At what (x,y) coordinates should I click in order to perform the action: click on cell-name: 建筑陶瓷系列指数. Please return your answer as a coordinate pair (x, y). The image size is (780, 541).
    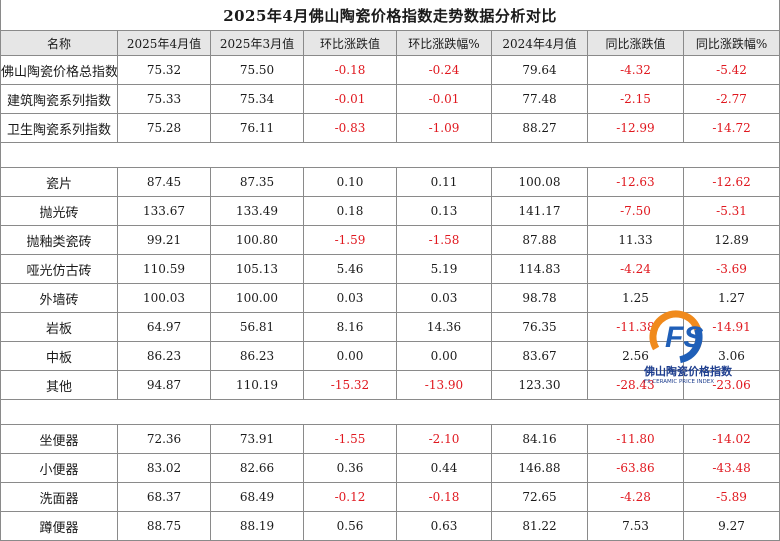
    Looking at the image, I should click on (59, 99).